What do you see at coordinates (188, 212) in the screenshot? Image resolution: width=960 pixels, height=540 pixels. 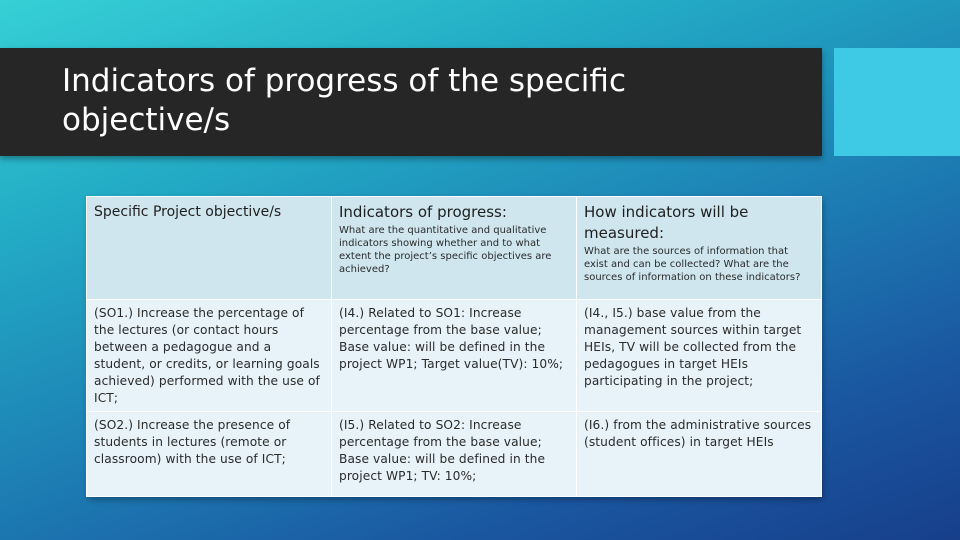 I see `header-title: Specific Project objective/s` at bounding box center [188, 212].